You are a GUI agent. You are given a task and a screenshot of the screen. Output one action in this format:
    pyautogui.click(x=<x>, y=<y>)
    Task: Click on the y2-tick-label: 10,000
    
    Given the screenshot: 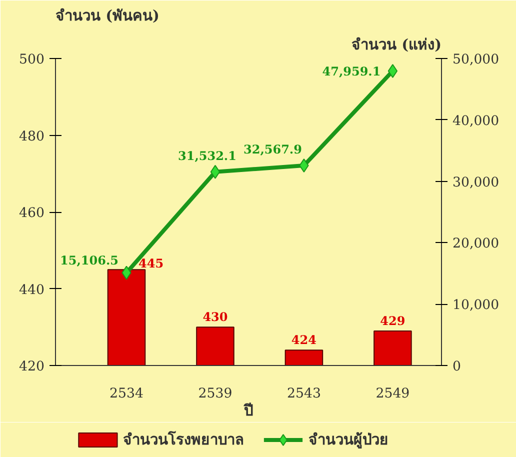 What is the action you would take?
    pyautogui.click(x=476, y=306)
    